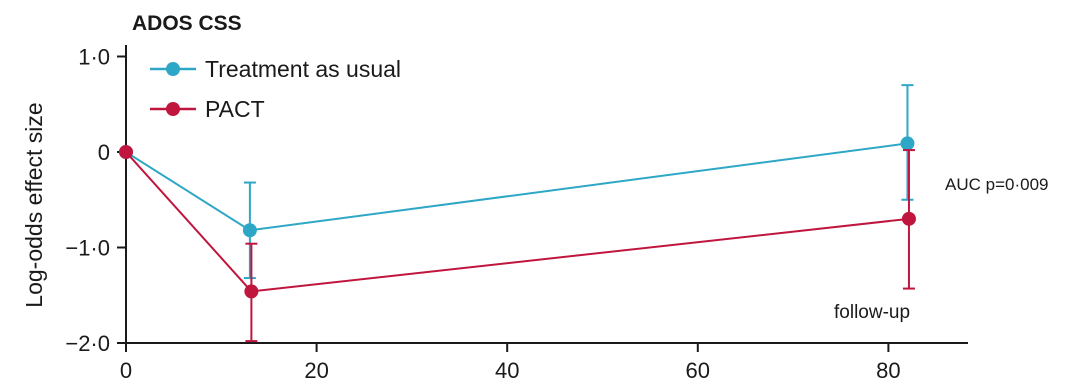 The image size is (1087, 388). What do you see at coordinates (94, 57) in the screenshot?
I see `y-tick-label: 1·0` at bounding box center [94, 57].